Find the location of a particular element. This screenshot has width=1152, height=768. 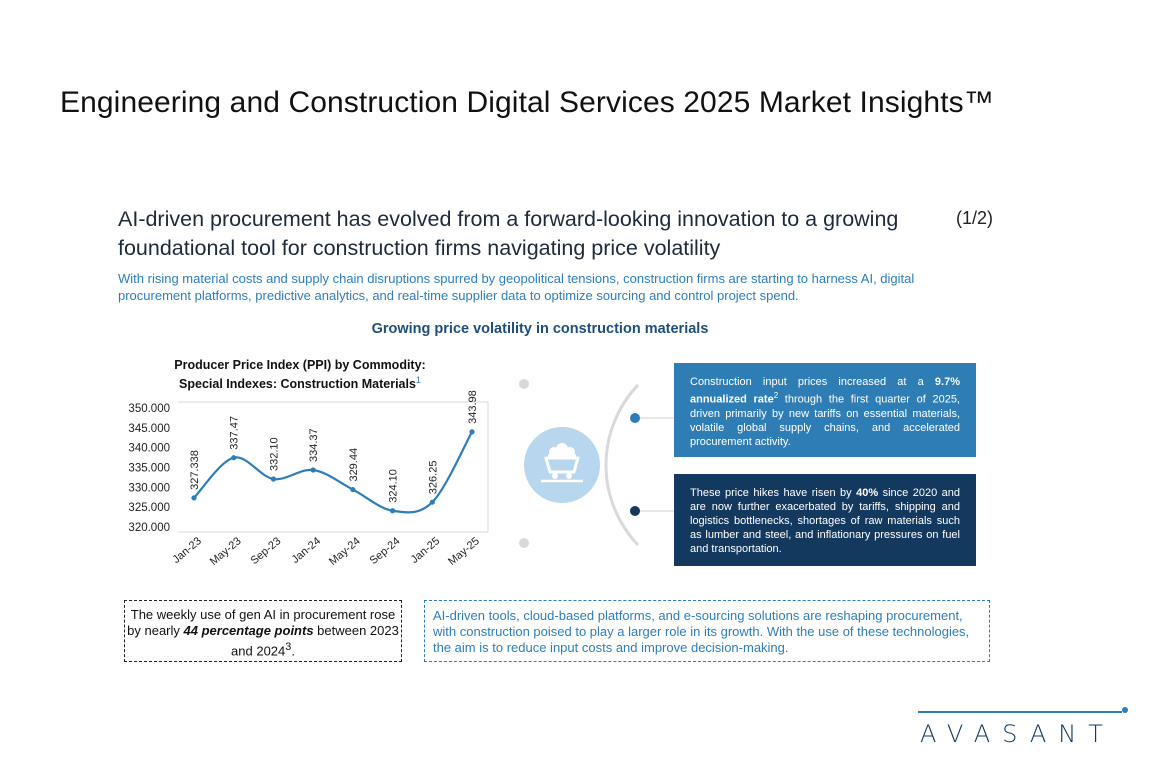

y-tick-label: 335.000 is located at coordinates (149, 469).